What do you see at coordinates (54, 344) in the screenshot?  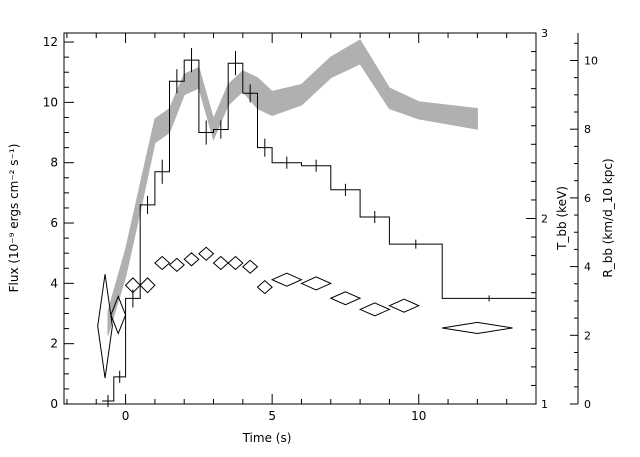 I see `y-left-tick-label-1: 2` at bounding box center [54, 344].